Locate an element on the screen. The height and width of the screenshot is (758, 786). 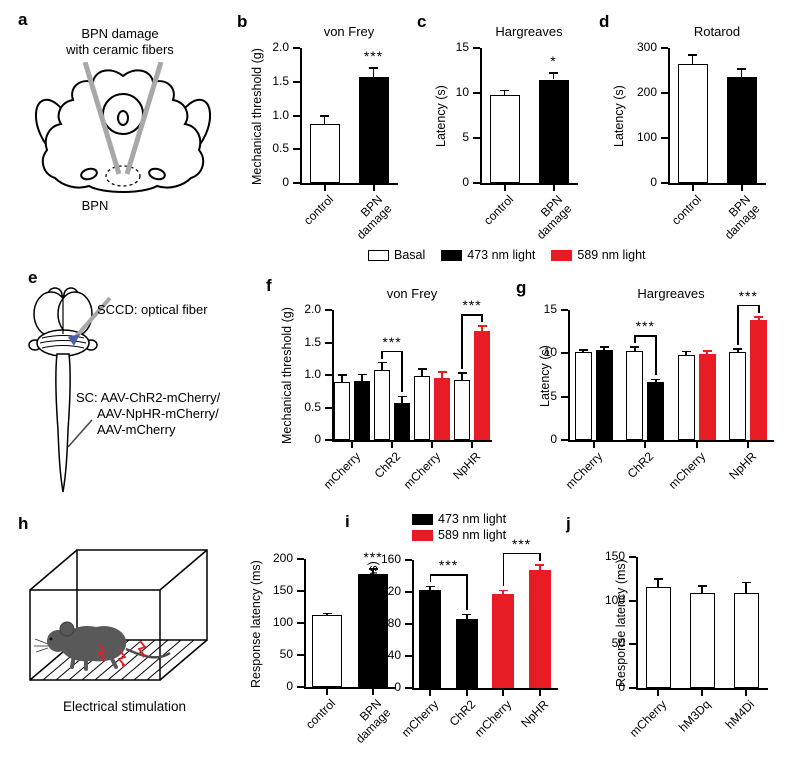
optical-fiber-label: SCCD: optical fiber is located at coordinates (152, 309).